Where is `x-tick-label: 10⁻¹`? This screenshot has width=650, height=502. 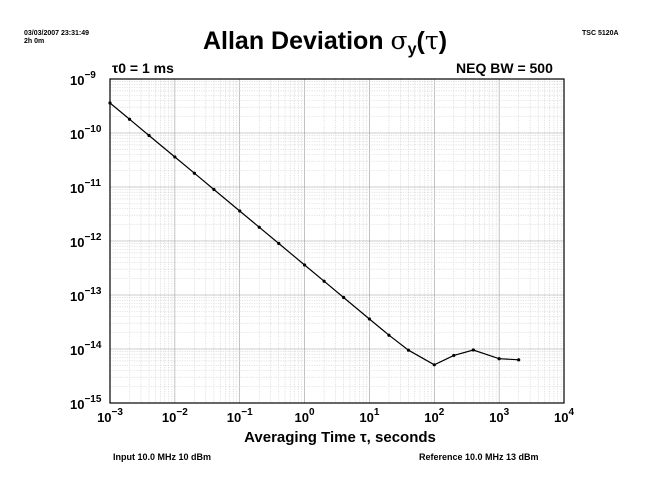 x-tick-label: 10⁻¹ is located at coordinates (240, 416).